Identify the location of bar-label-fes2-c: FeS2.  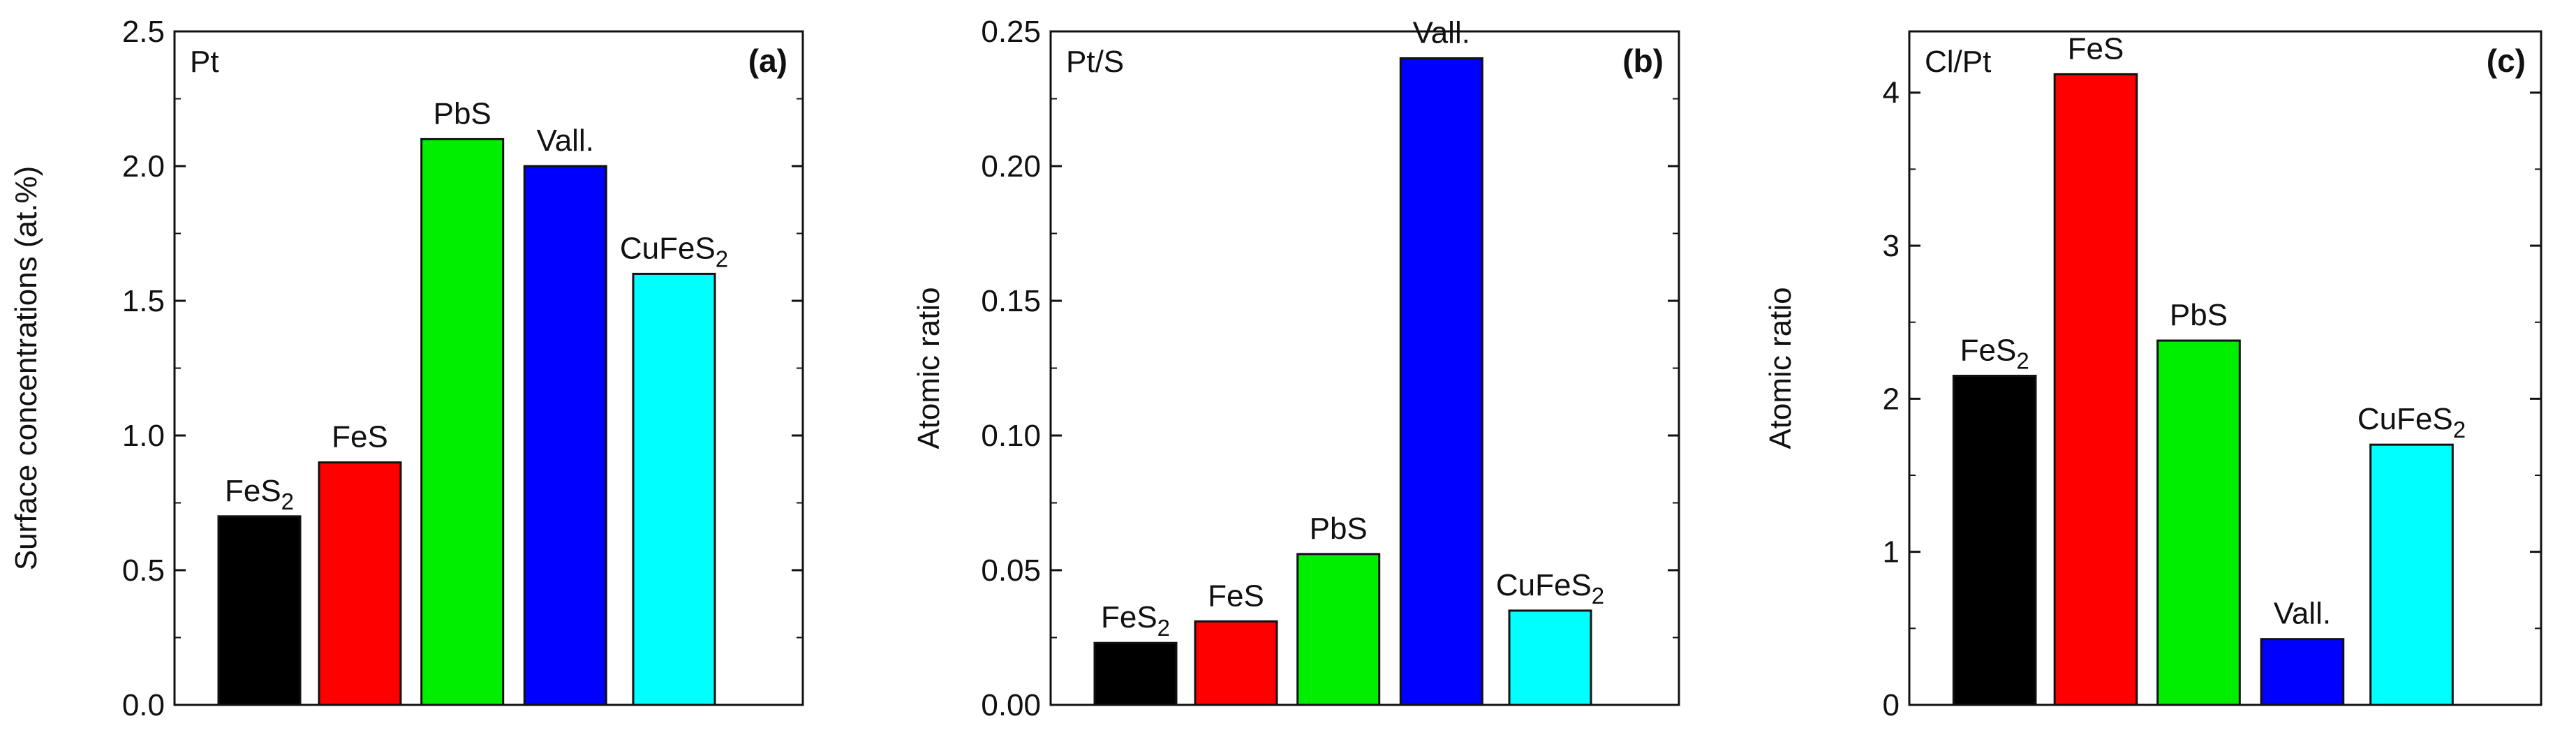
(1994, 353).